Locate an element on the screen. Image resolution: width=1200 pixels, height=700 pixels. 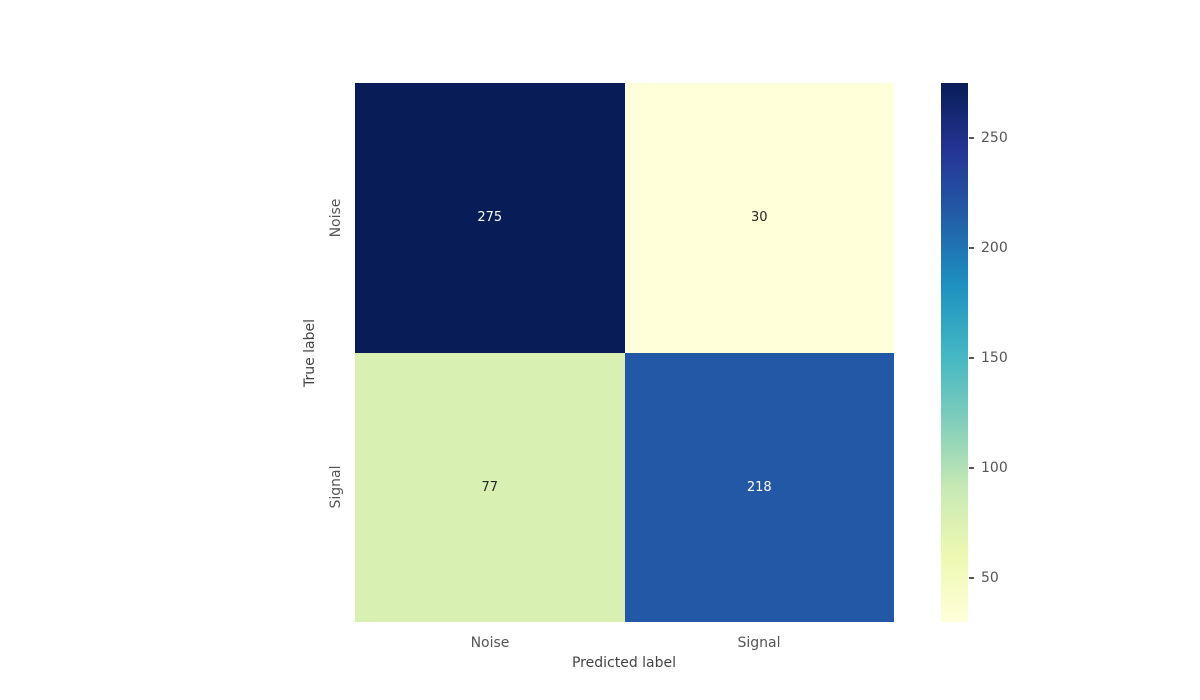
colorbar-tick-label: 100 is located at coordinates (994, 468).